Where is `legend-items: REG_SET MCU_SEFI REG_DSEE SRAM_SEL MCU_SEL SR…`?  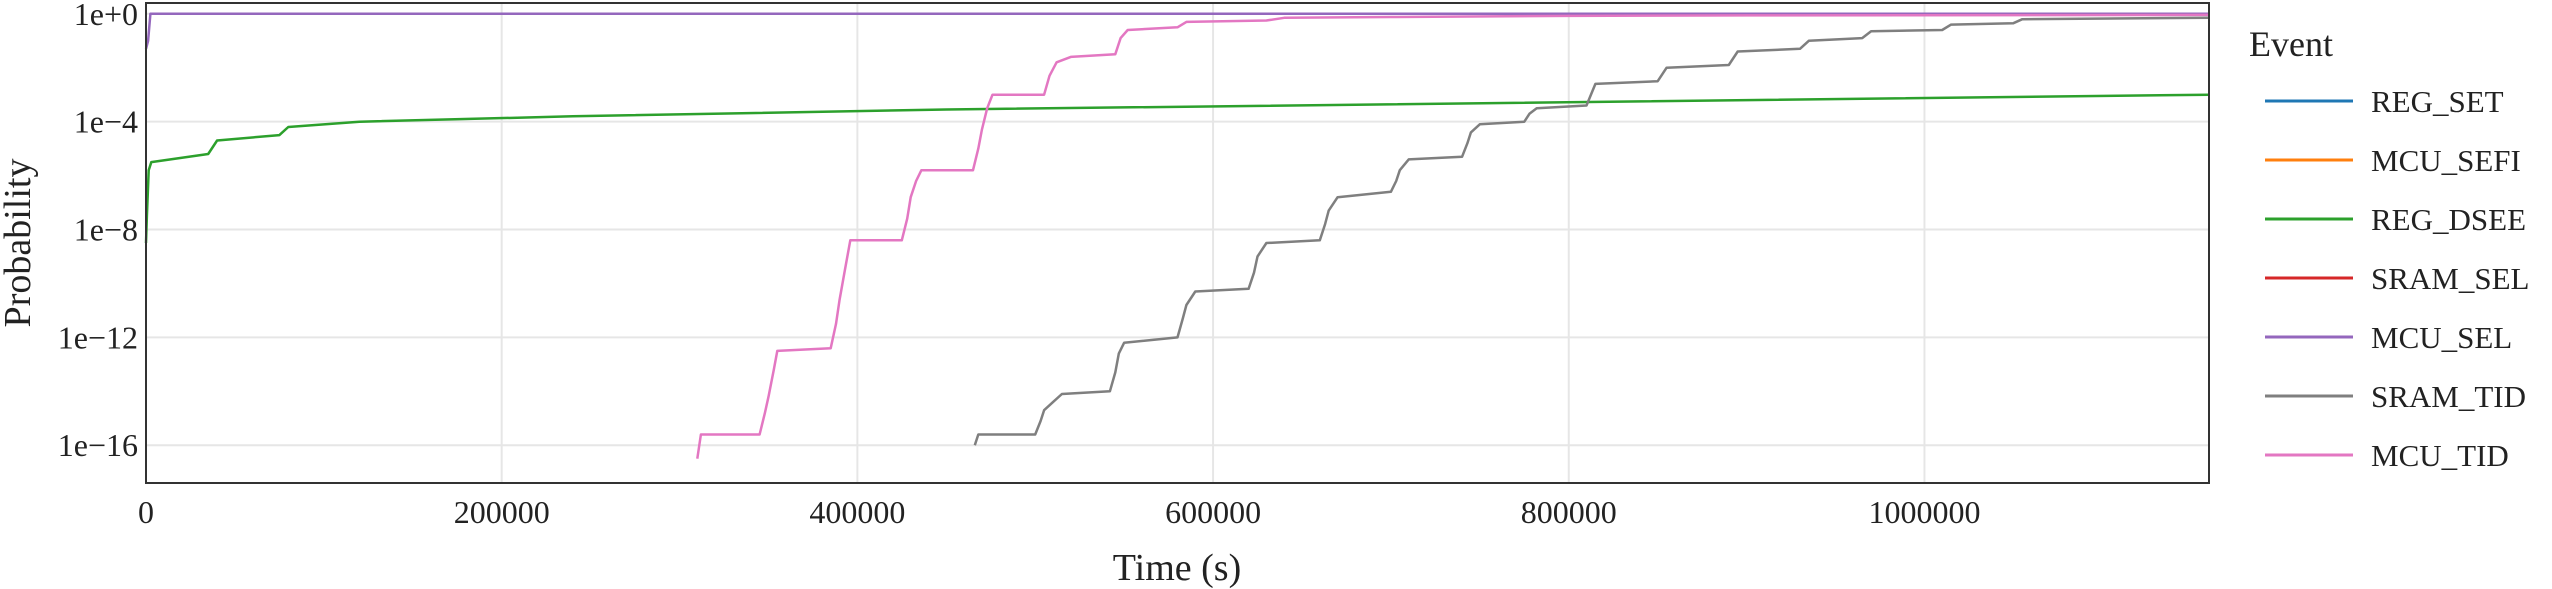 legend-items: REG_SET MCU_SEFI REG_DSEE SRAM_SEL MCU_SEL SR… is located at coordinates (2397, 278).